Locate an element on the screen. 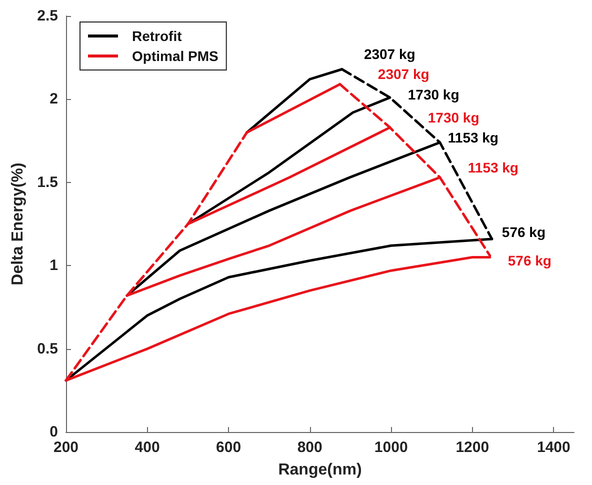  x-tick-label: 200 is located at coordinates (66, 447).